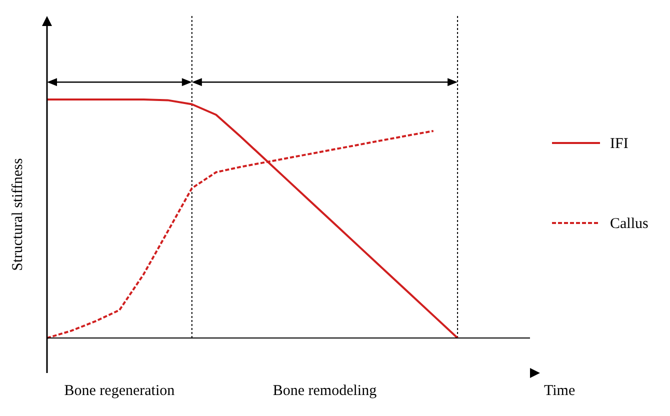 This screenshot has width=670, height=416. What do you see at coordinates (619, 144) in the screenshot?
I see `legend-label: IFI` at bounding box center [619, 144].